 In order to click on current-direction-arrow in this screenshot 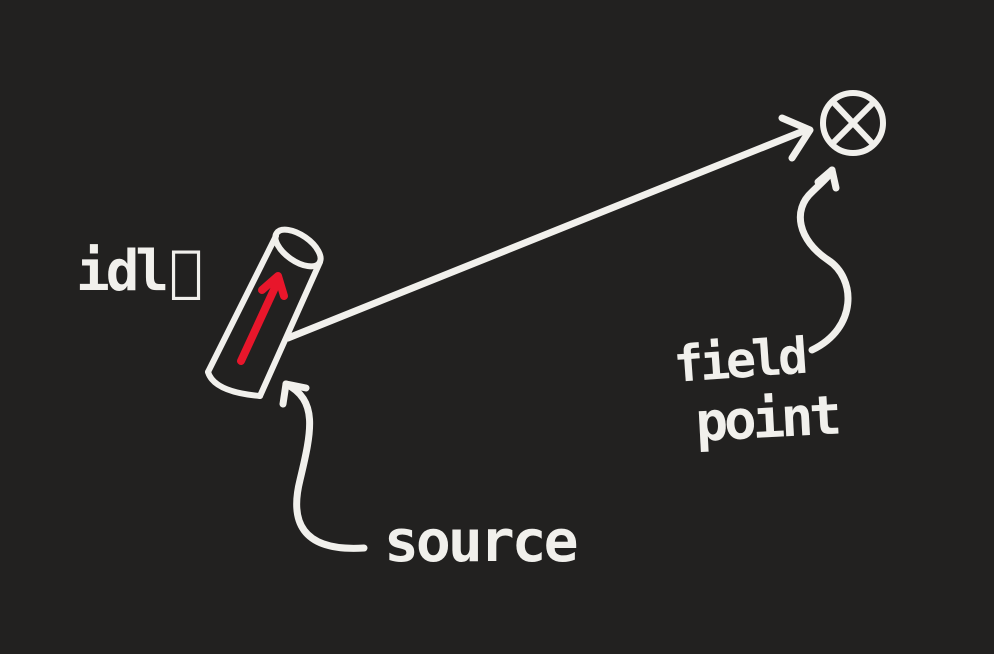, I will do `click(262, 318)`.